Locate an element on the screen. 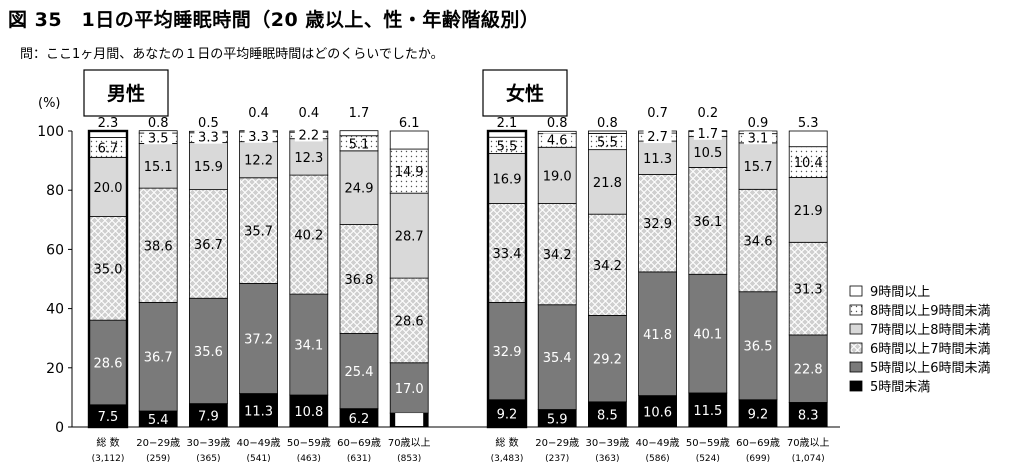  category-count-label: (631) is located at coordinates (359, 459).